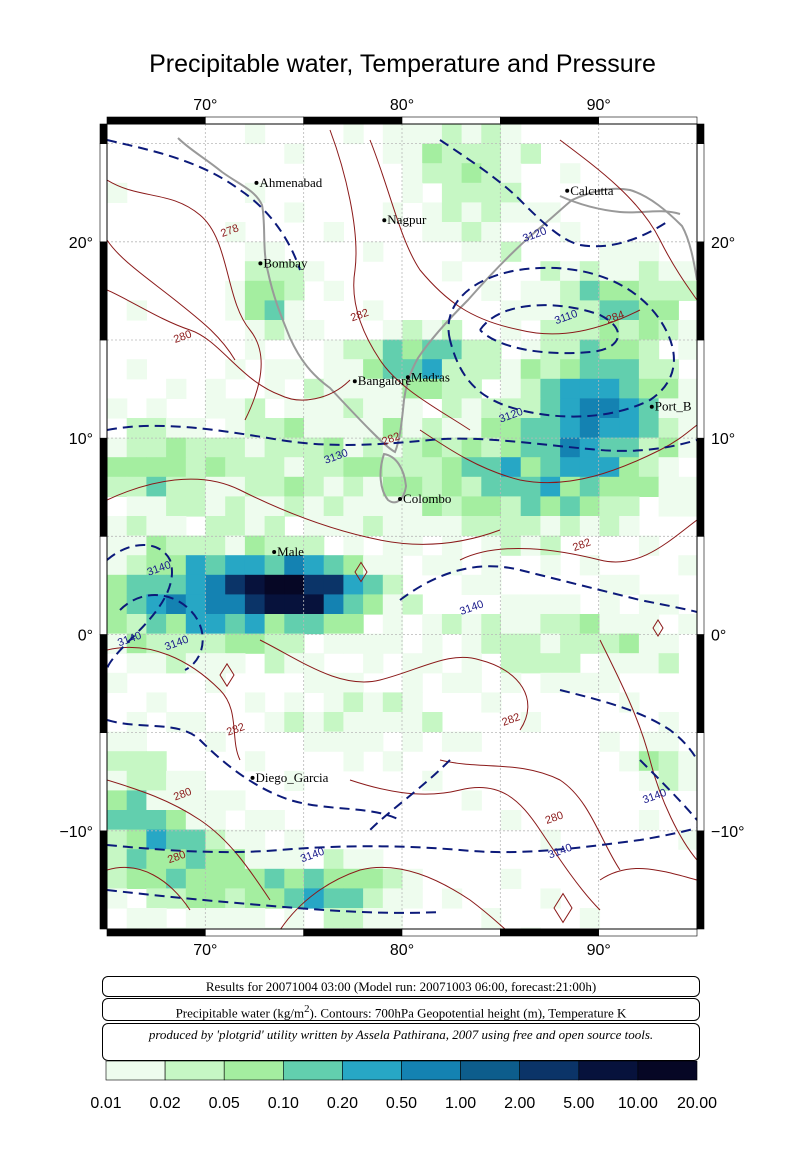  I want to click on temperature-closed-contour, so click(658, 628).